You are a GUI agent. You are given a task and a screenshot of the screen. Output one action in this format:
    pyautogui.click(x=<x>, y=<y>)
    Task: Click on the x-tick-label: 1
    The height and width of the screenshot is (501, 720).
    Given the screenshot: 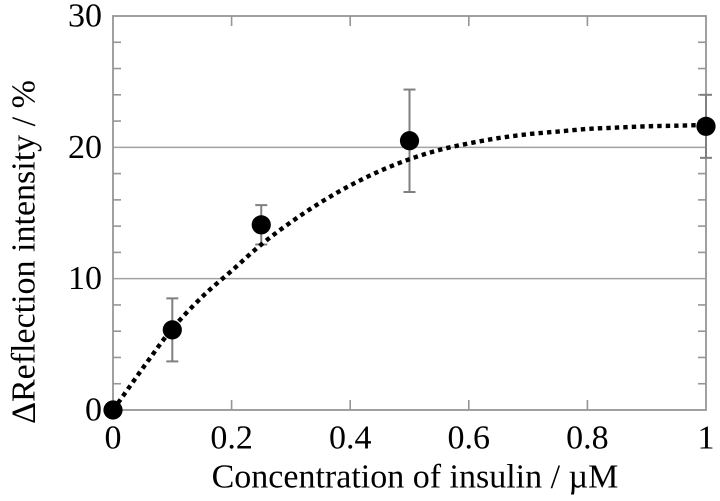 What is the action you would take?
    pyautogui.click(x=706, y=438)
    